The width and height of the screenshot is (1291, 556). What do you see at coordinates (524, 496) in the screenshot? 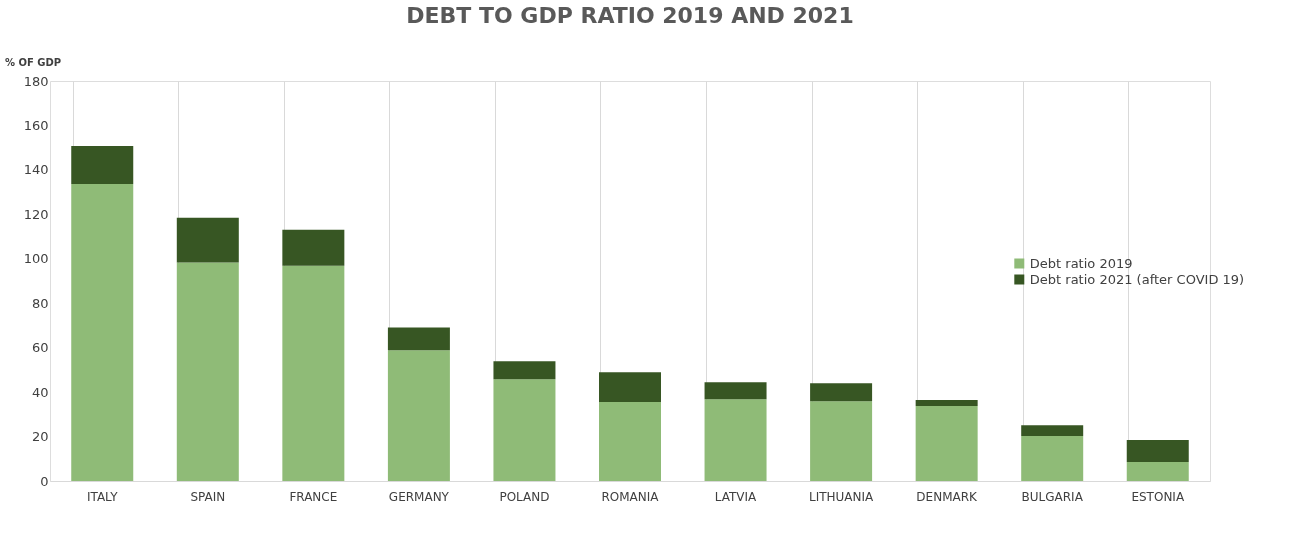
I see `x-tick-label: POLAND` at bounding box center [524, 496].